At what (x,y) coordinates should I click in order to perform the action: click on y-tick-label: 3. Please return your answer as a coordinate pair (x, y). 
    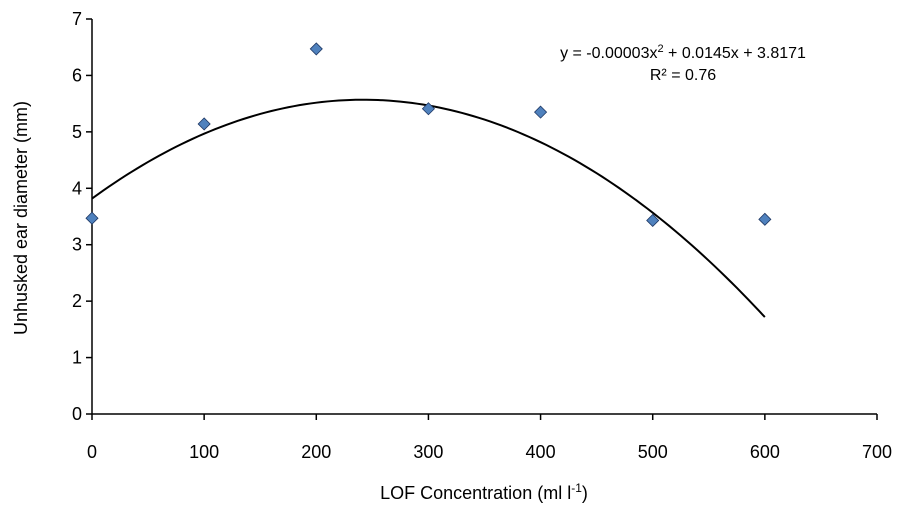
    Looking at the image, I should click on (77, 245).